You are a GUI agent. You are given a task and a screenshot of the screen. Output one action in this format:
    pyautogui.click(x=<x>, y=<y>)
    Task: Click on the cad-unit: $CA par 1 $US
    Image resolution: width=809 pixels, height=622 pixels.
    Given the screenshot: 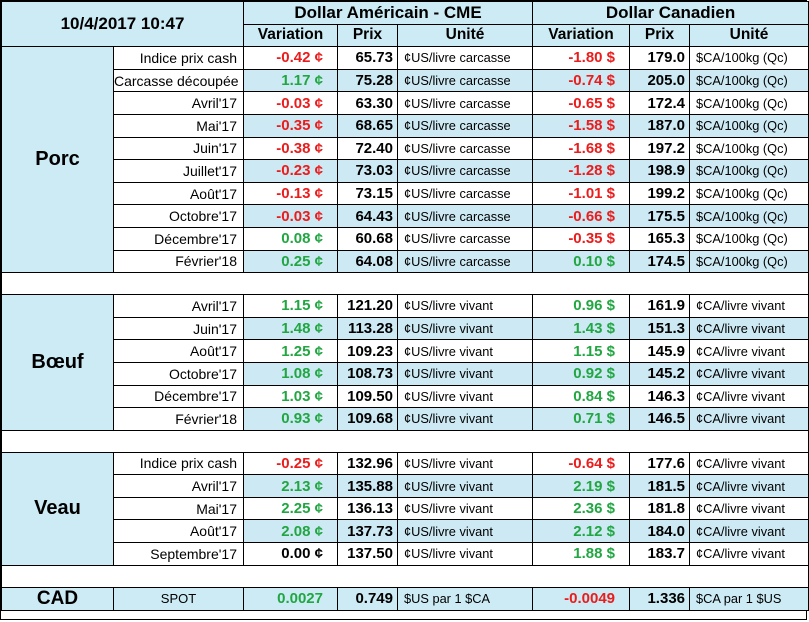 What is the action you would take?
    pyautogui.click(x=749, y=598)
    